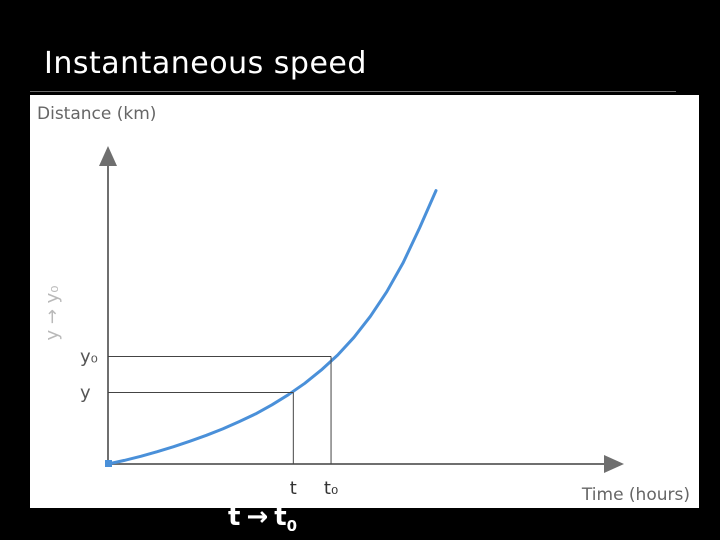 This screenshot has width=720, height=540. Describe the element at coordinates (331, 488) in the screenshot. I see `x-marker-label: t₀` at that location.